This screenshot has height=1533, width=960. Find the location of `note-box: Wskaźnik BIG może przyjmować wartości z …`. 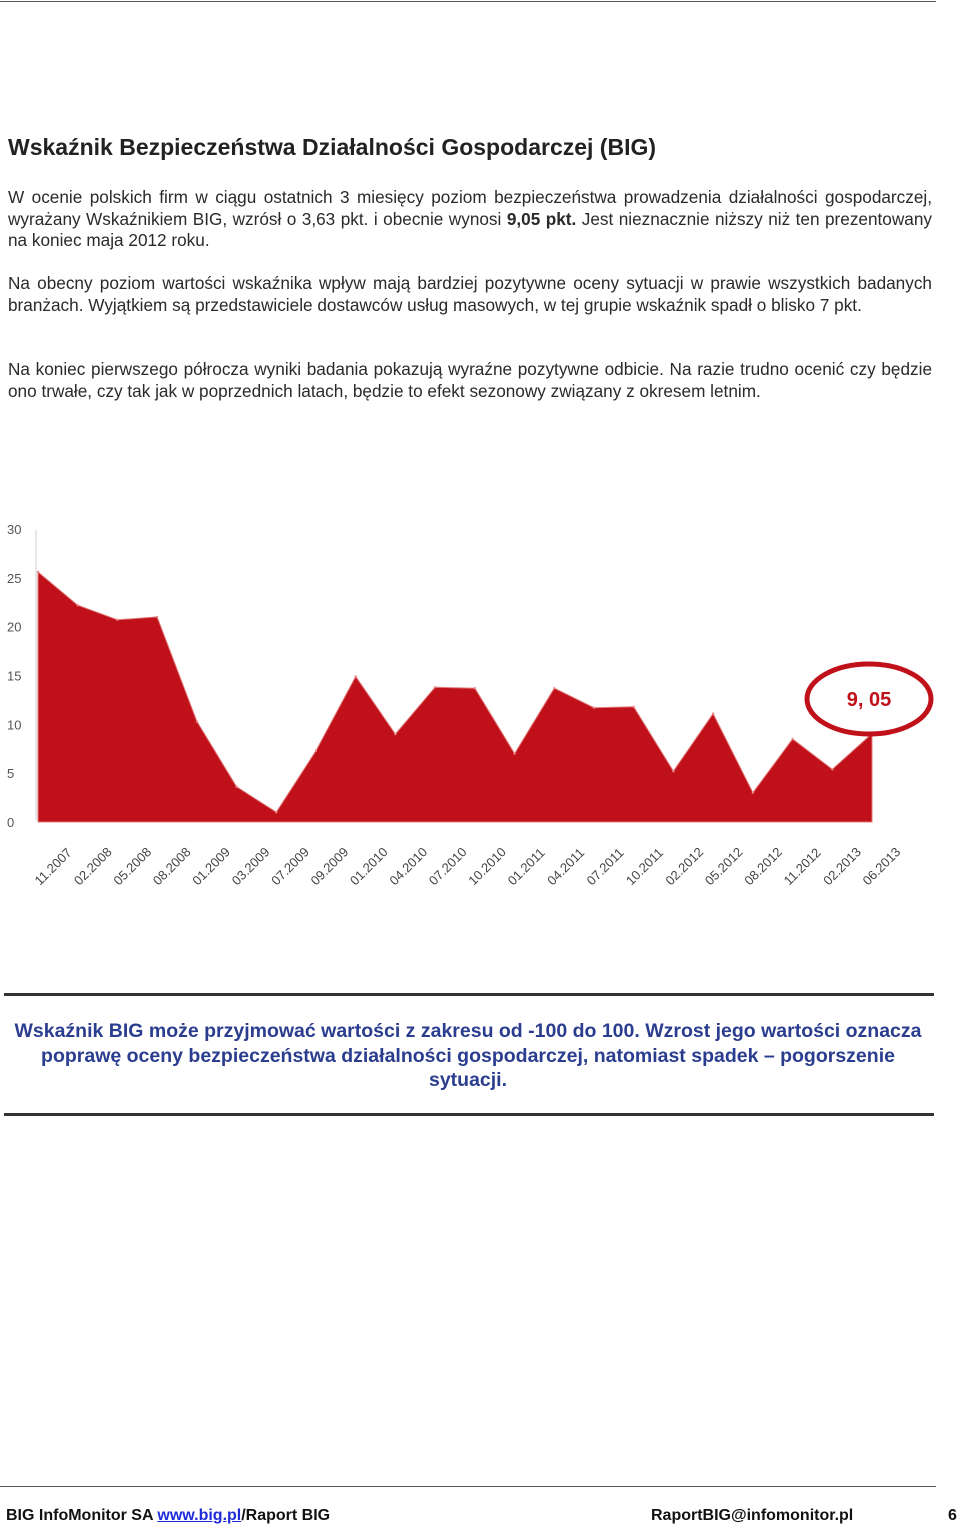

note-box: Wskaźnik BIG może przyjmować wartości z … is located at coordinates (468, 1055).